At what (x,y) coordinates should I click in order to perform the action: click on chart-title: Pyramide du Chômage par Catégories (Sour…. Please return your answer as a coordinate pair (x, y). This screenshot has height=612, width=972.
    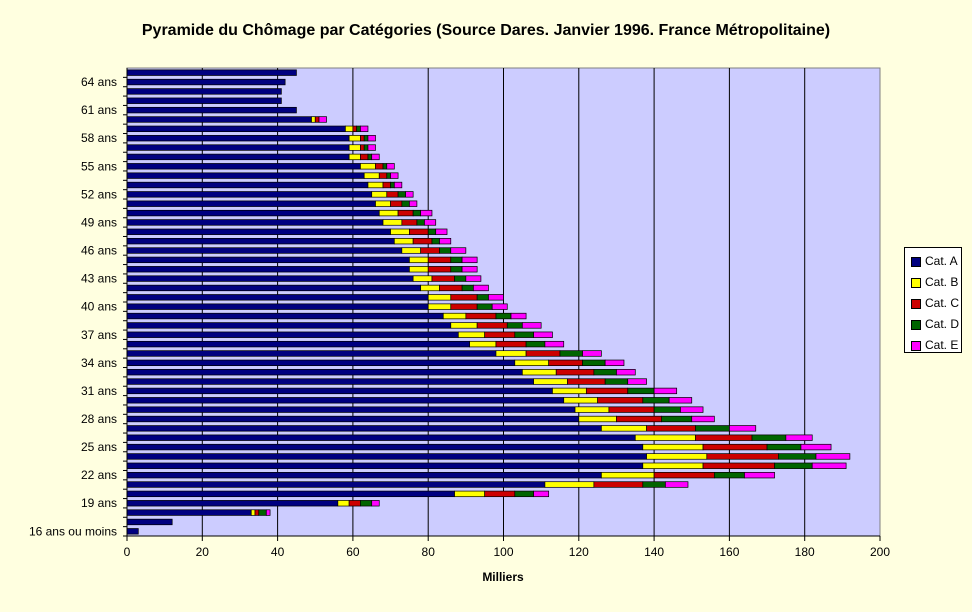
    Looking at the image, I should click on (486, 30).